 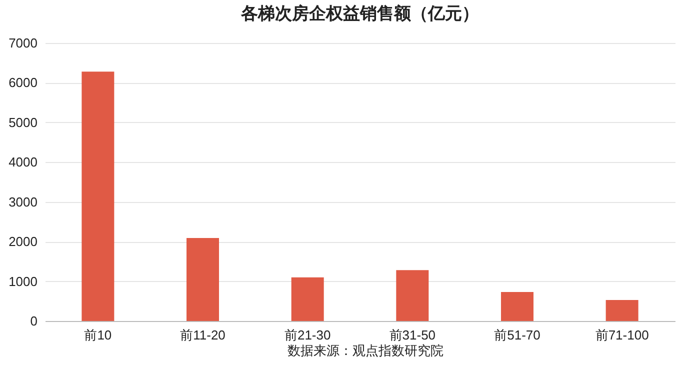 What do you see at coordinates (23, 43) in the screenshot?
I see `y-tick-label: 7000` at bounding box center [23, 43].